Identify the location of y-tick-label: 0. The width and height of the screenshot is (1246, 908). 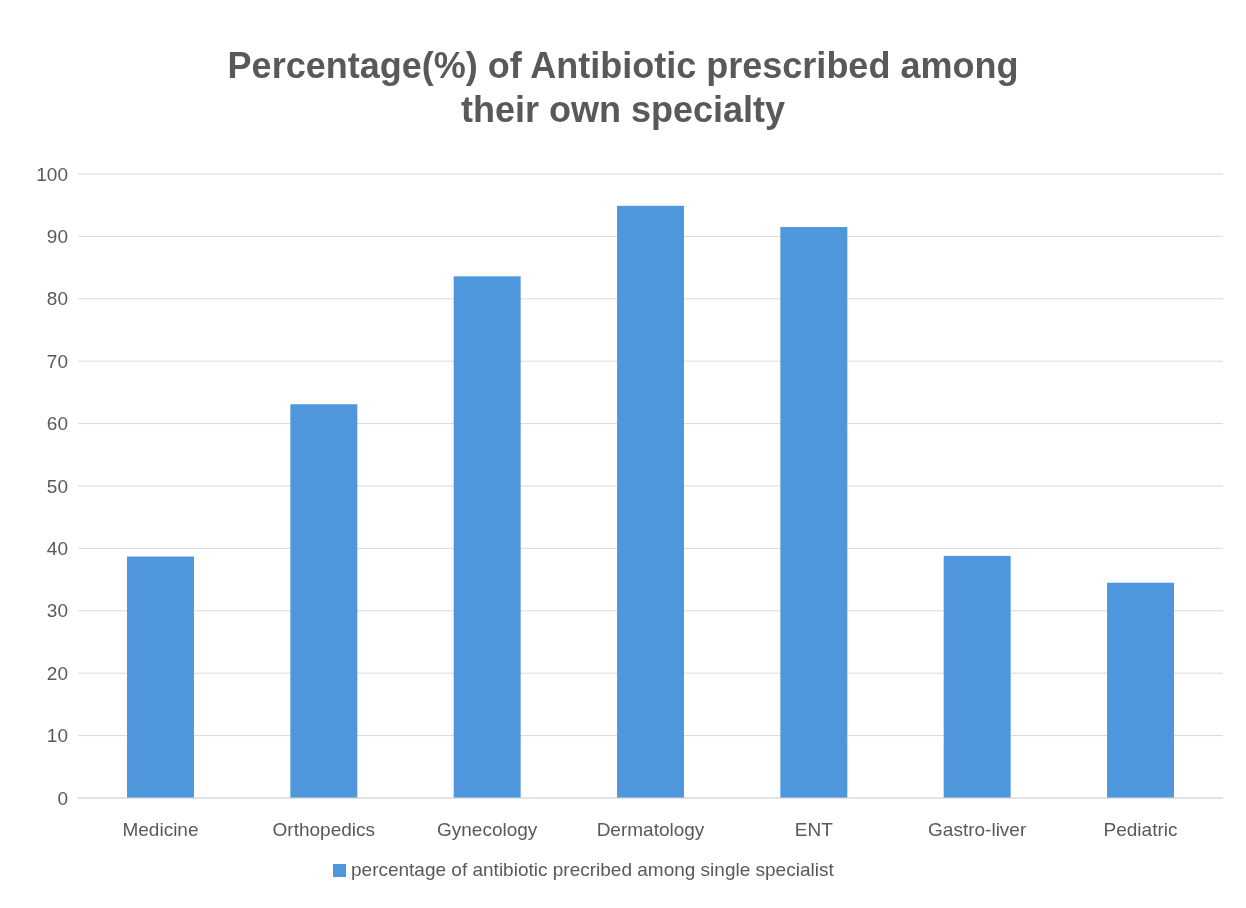
(62, 798).